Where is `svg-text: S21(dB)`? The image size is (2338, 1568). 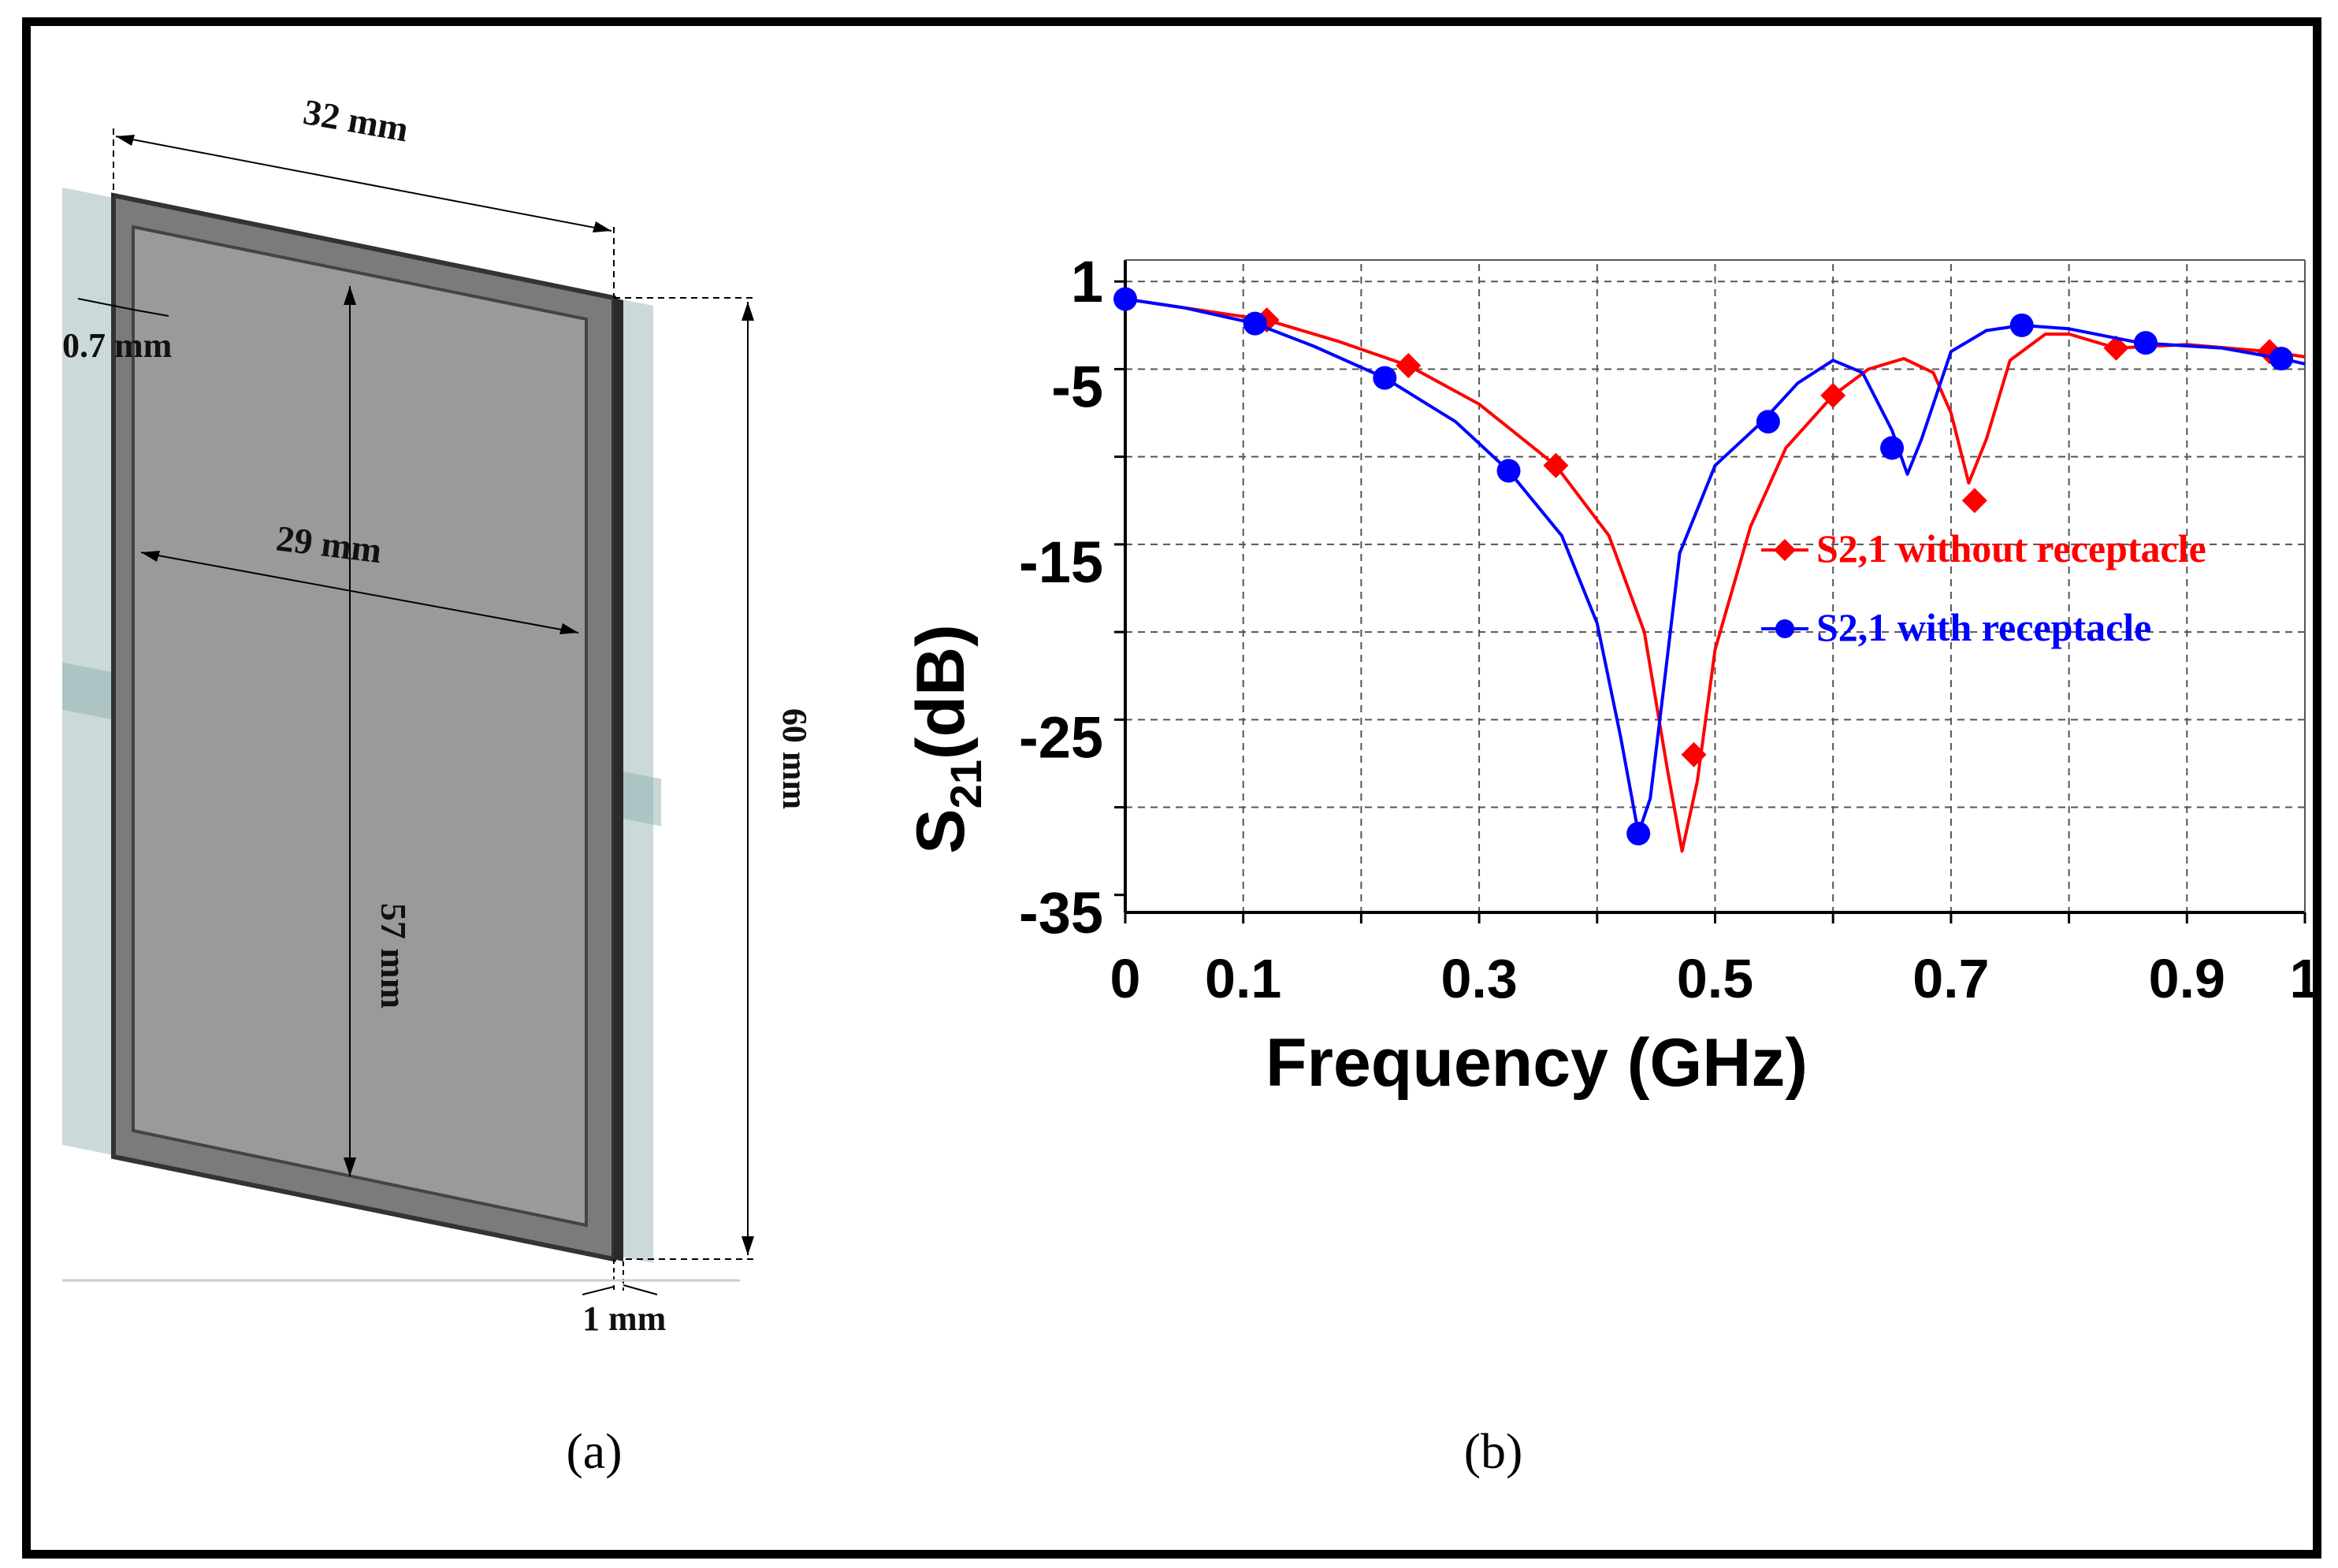
svg-text: S21(dB) is located at coordinates (947, 739).